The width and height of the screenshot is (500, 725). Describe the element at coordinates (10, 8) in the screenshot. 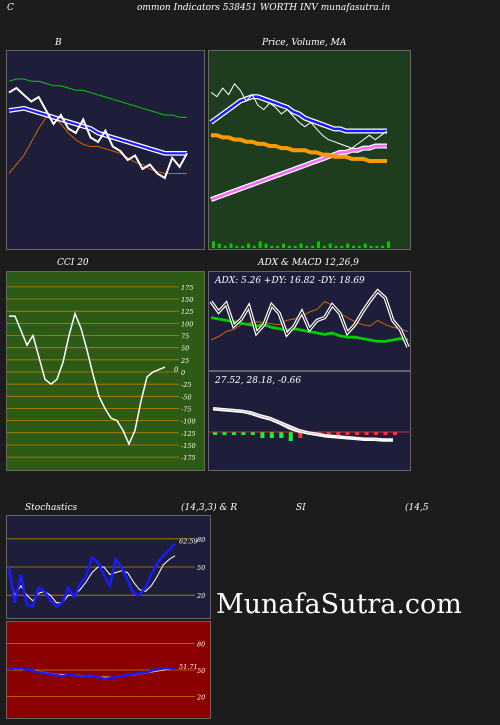

I see `header-prefix: C` at that location.